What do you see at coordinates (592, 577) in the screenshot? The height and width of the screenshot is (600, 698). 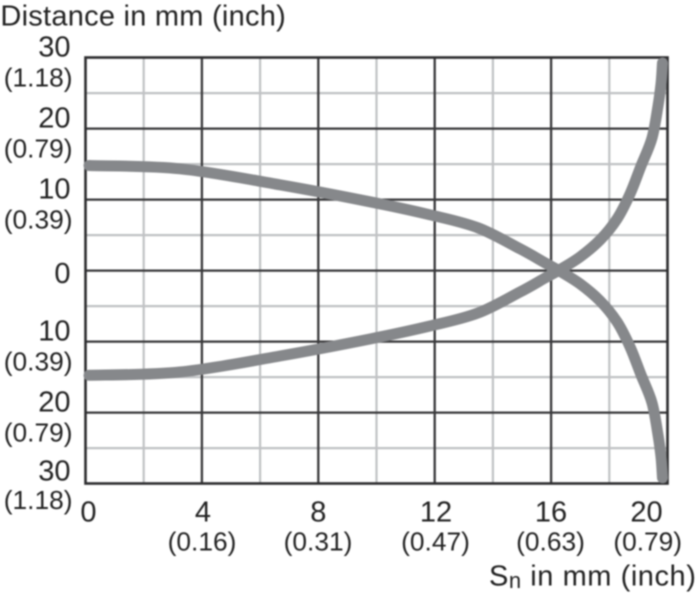 I see `svg-text: Sn in mm (inch)` at bounding box center [592, 577].